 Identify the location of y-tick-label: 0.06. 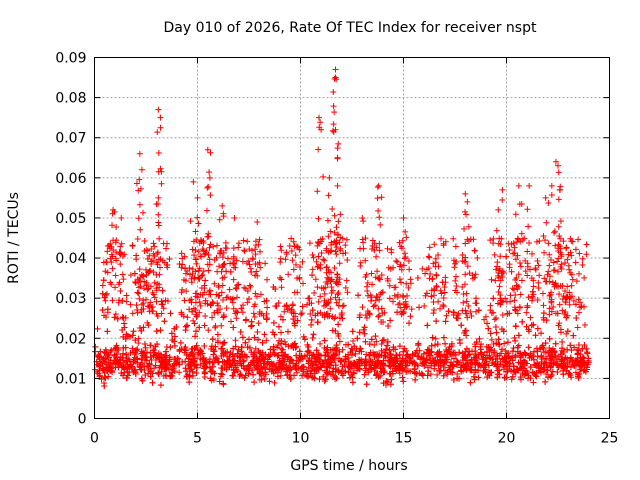
(70, 179).